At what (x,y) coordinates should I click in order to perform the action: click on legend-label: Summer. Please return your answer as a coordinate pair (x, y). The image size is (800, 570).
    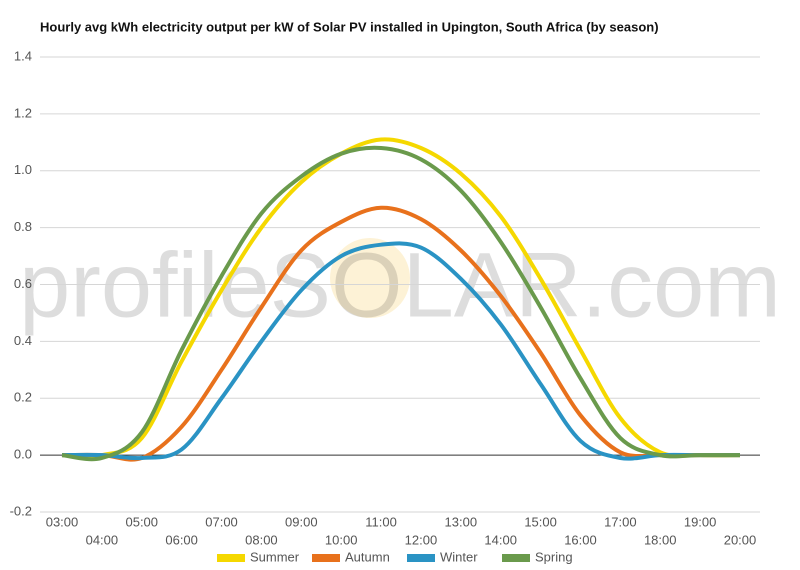
    Looking at the image, I should click on (275, 556).